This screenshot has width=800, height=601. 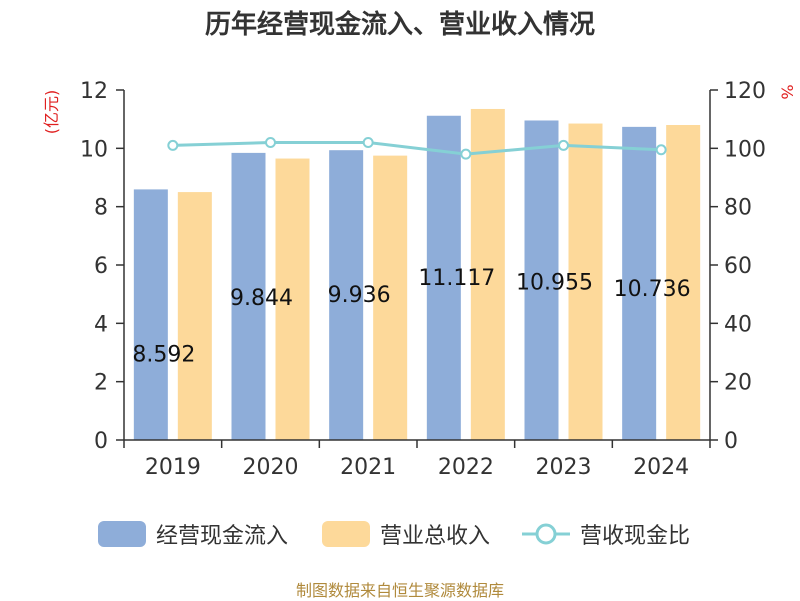 What do you see at coordinates (399, 25) in the screenshot?
I see `chart-title: 历年经营现金流入、营业收入情况` at bounding box center [399, 25].